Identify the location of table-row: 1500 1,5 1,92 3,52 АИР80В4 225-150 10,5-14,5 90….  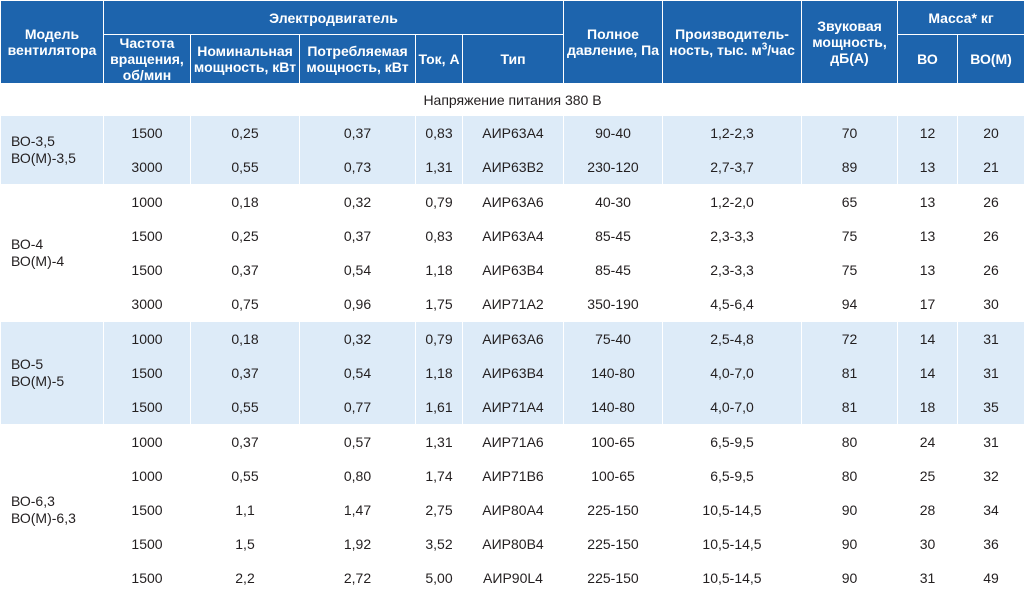
(512, 544).